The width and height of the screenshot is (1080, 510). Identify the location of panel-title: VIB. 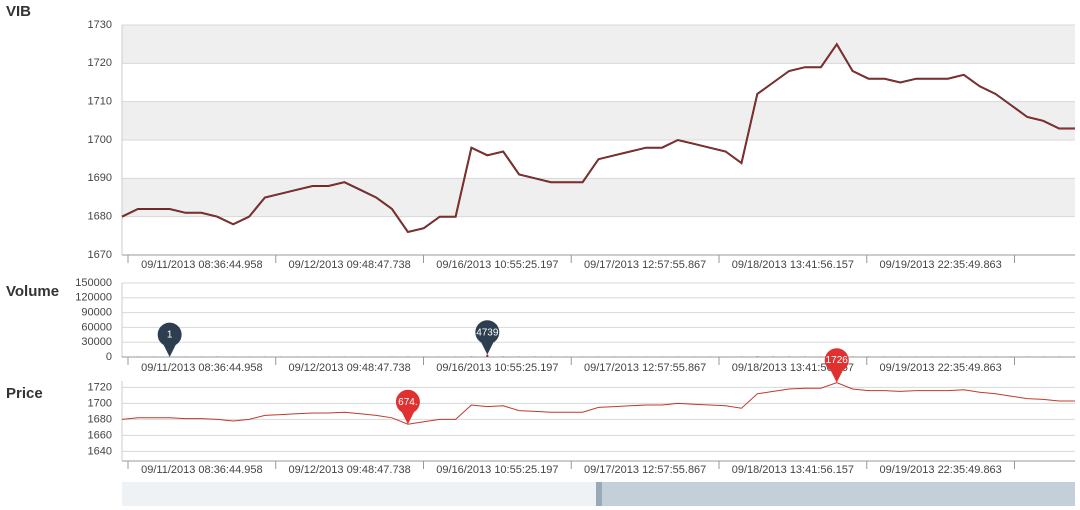
(18, 11).